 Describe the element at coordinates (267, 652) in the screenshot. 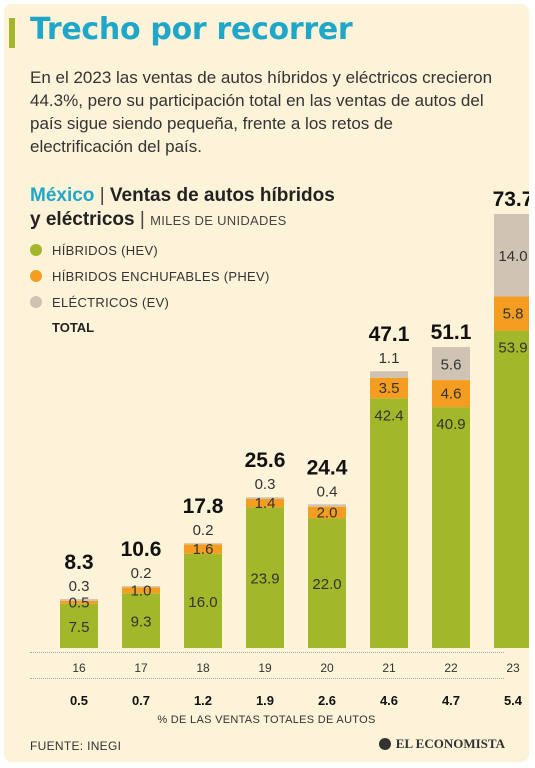

I see `axis-rule-top` at that location.